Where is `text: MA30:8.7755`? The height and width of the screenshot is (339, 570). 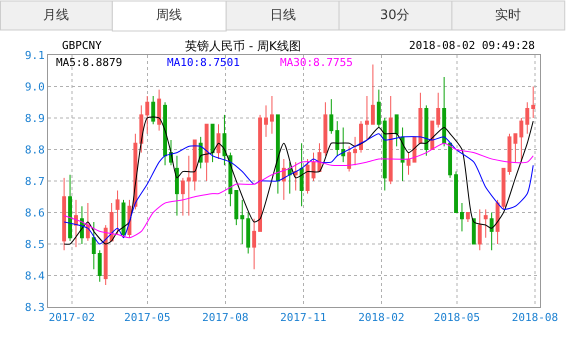
text: MA30:8.7755 is located at coordinates (316, 62).